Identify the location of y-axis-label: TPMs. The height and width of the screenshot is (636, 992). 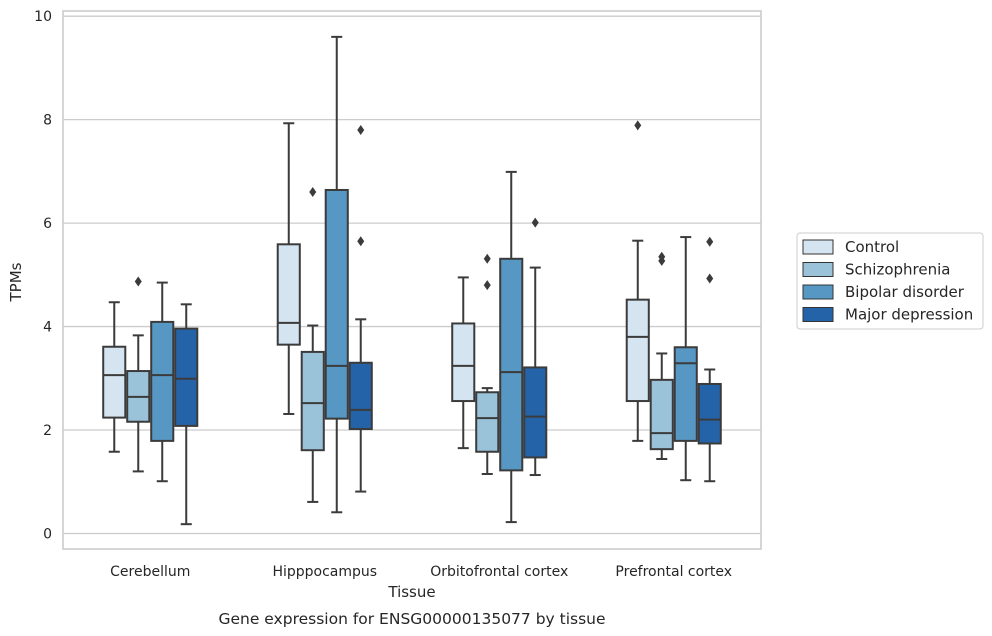
(16, 282).